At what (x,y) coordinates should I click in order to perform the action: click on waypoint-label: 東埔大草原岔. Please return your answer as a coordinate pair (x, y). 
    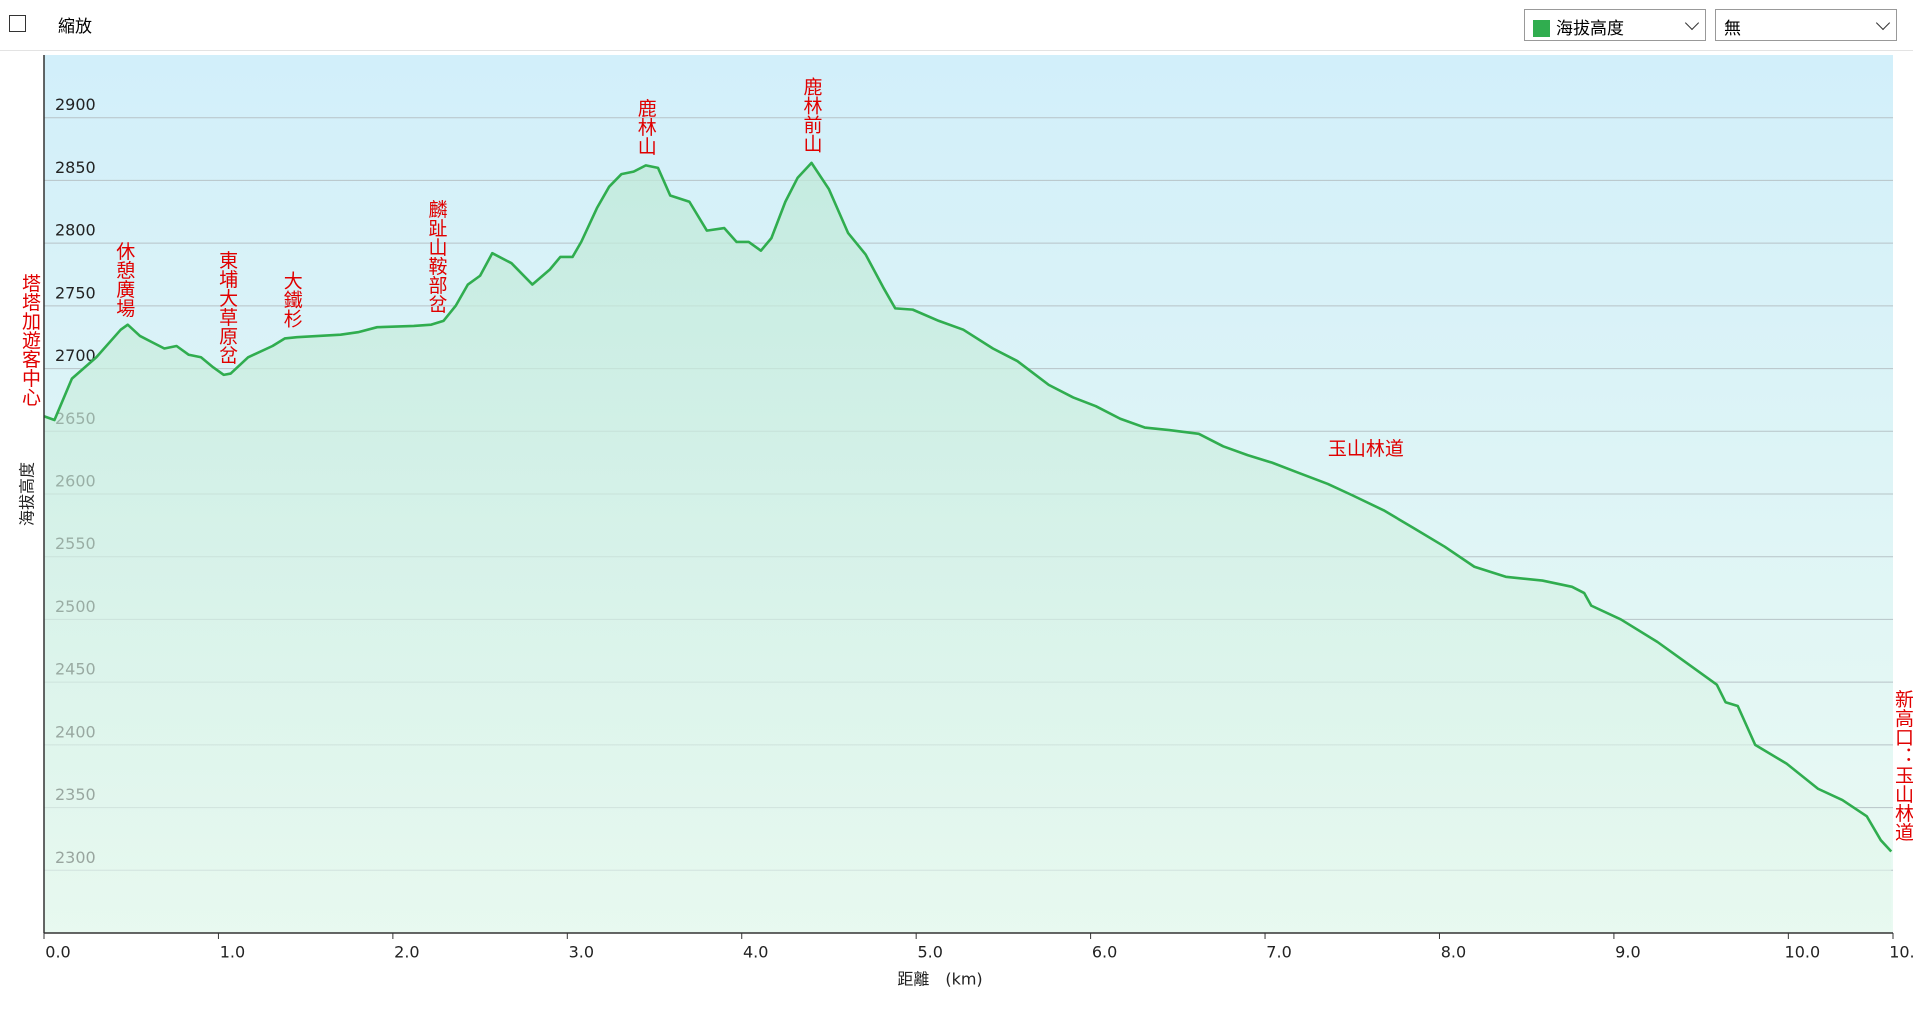
    Looking at the image, I should click on (227, 307).